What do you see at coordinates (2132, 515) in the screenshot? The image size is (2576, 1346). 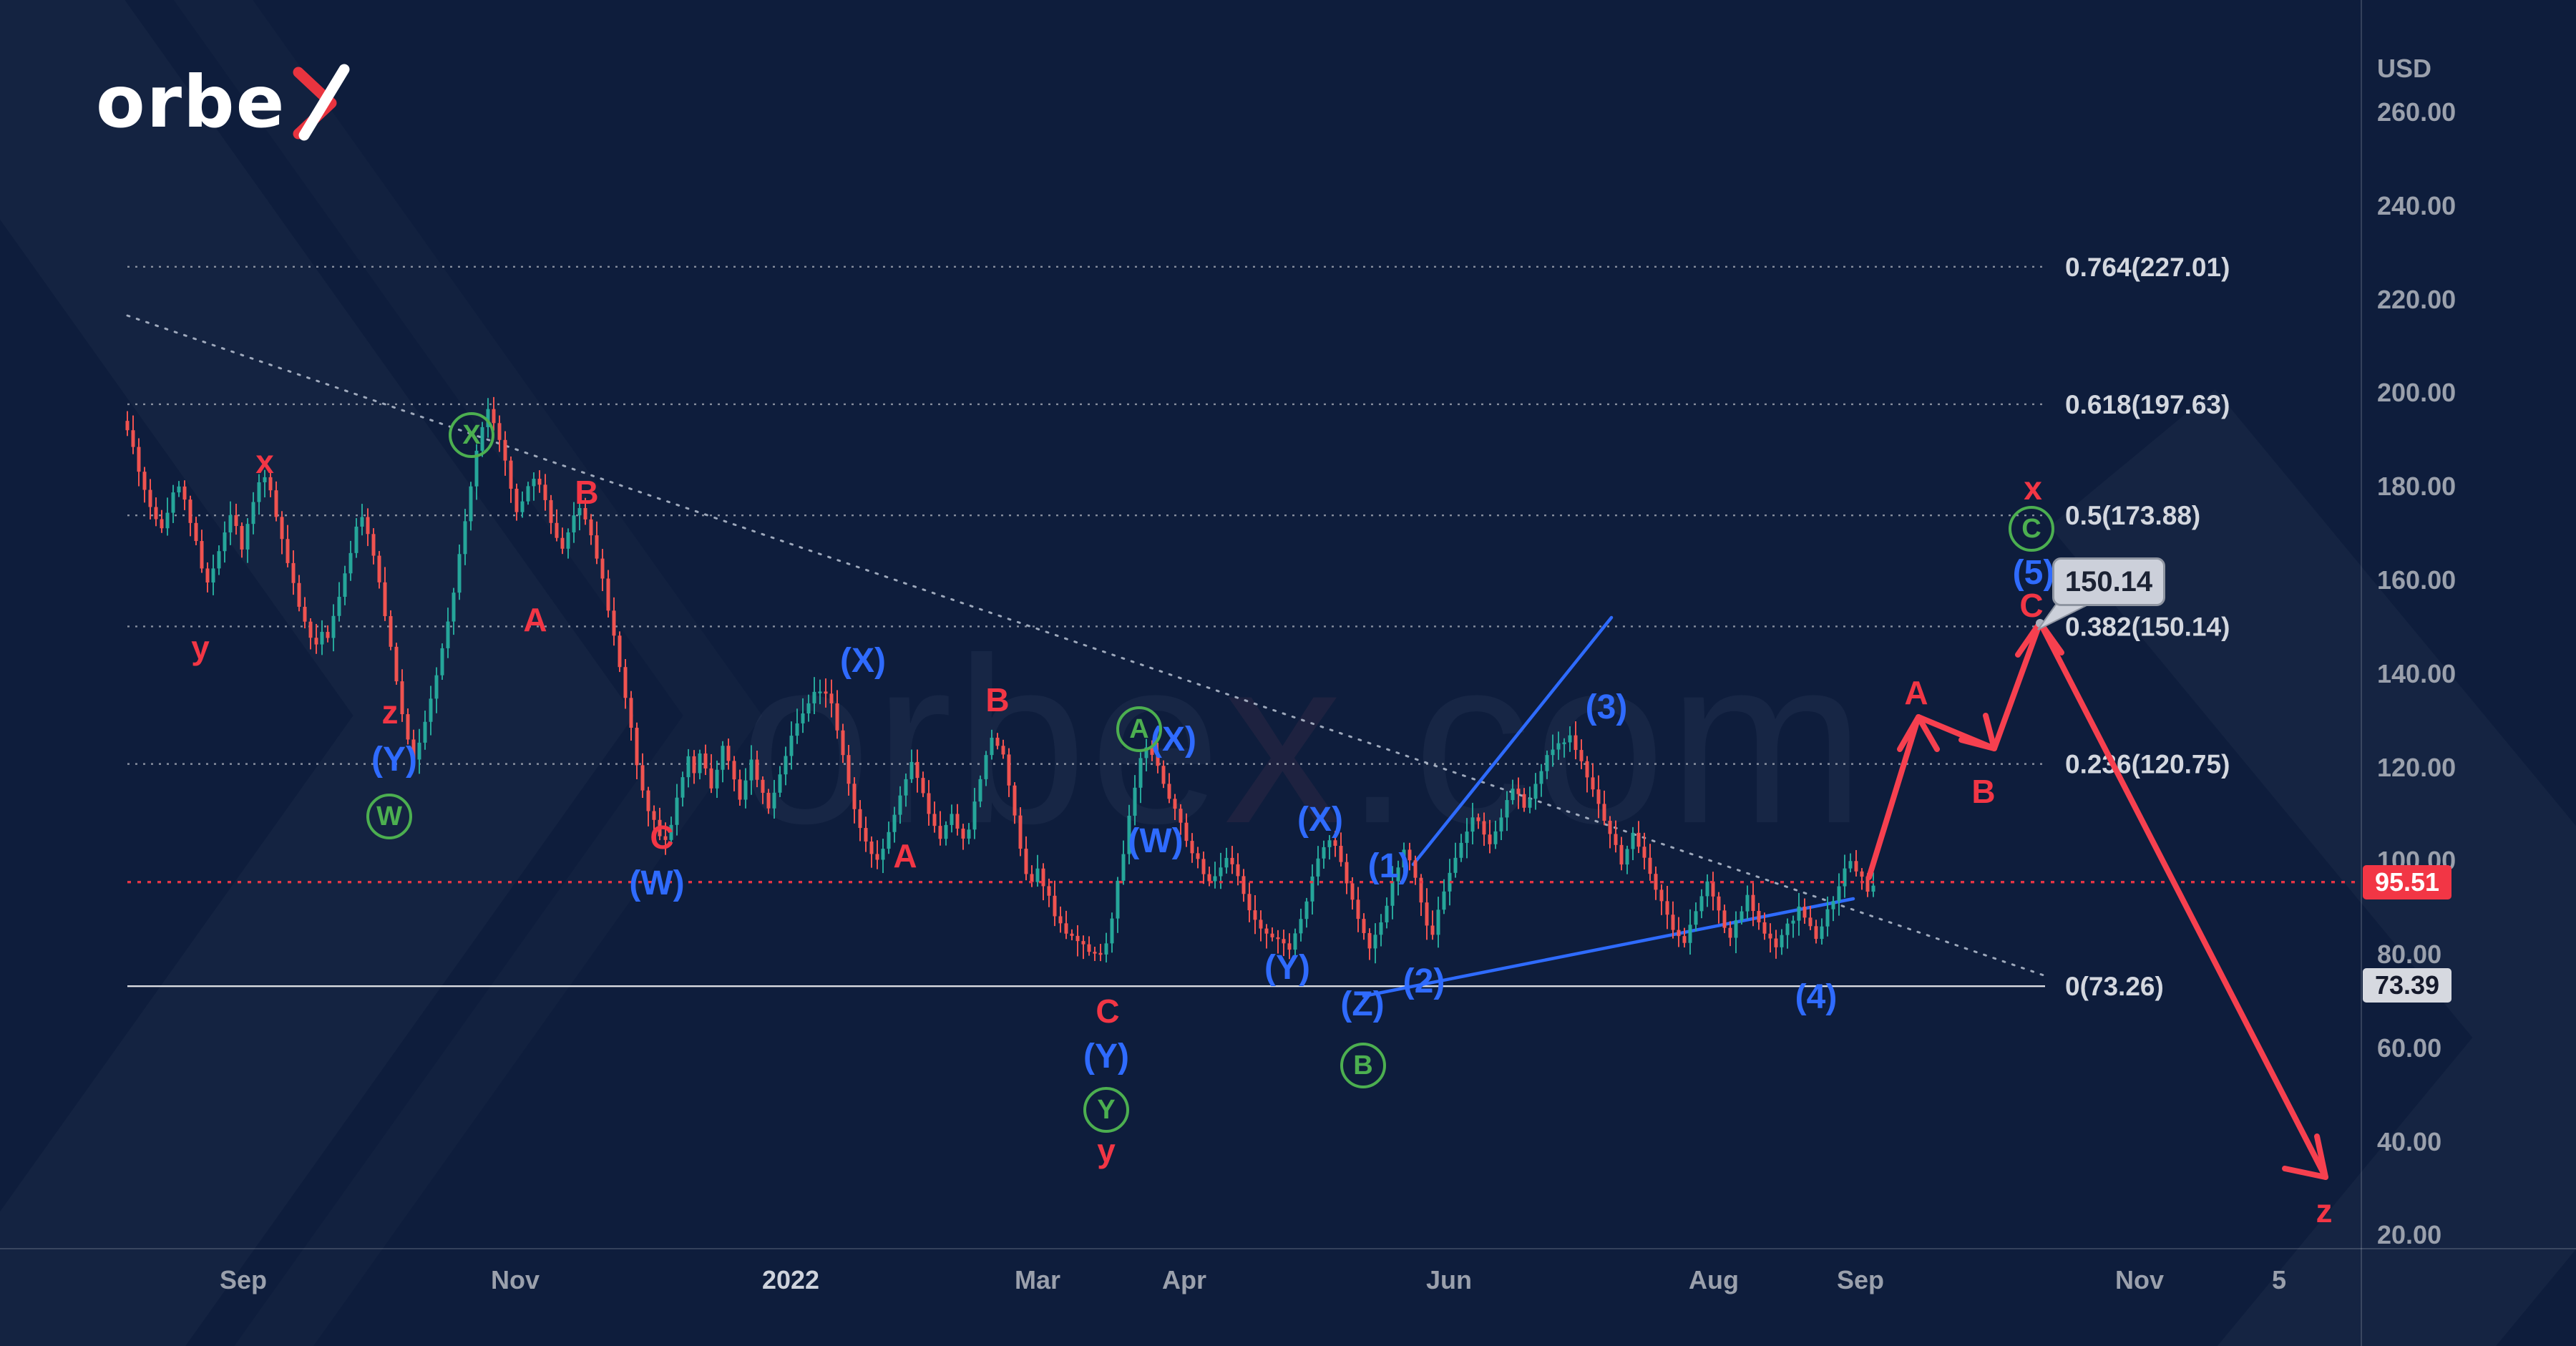 I see `fib-level-label: 0.5(173.88)` at bounding box center [2132, 515].